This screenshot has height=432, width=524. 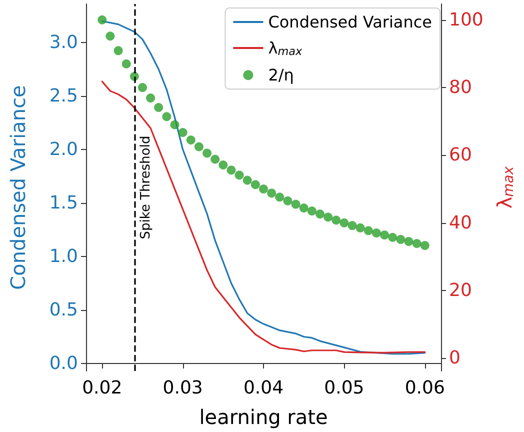 What do you see at coordinates (102, 388) in the screenshot?
I see `x-tick-label: 0.02` at bounding box center [102, 388].